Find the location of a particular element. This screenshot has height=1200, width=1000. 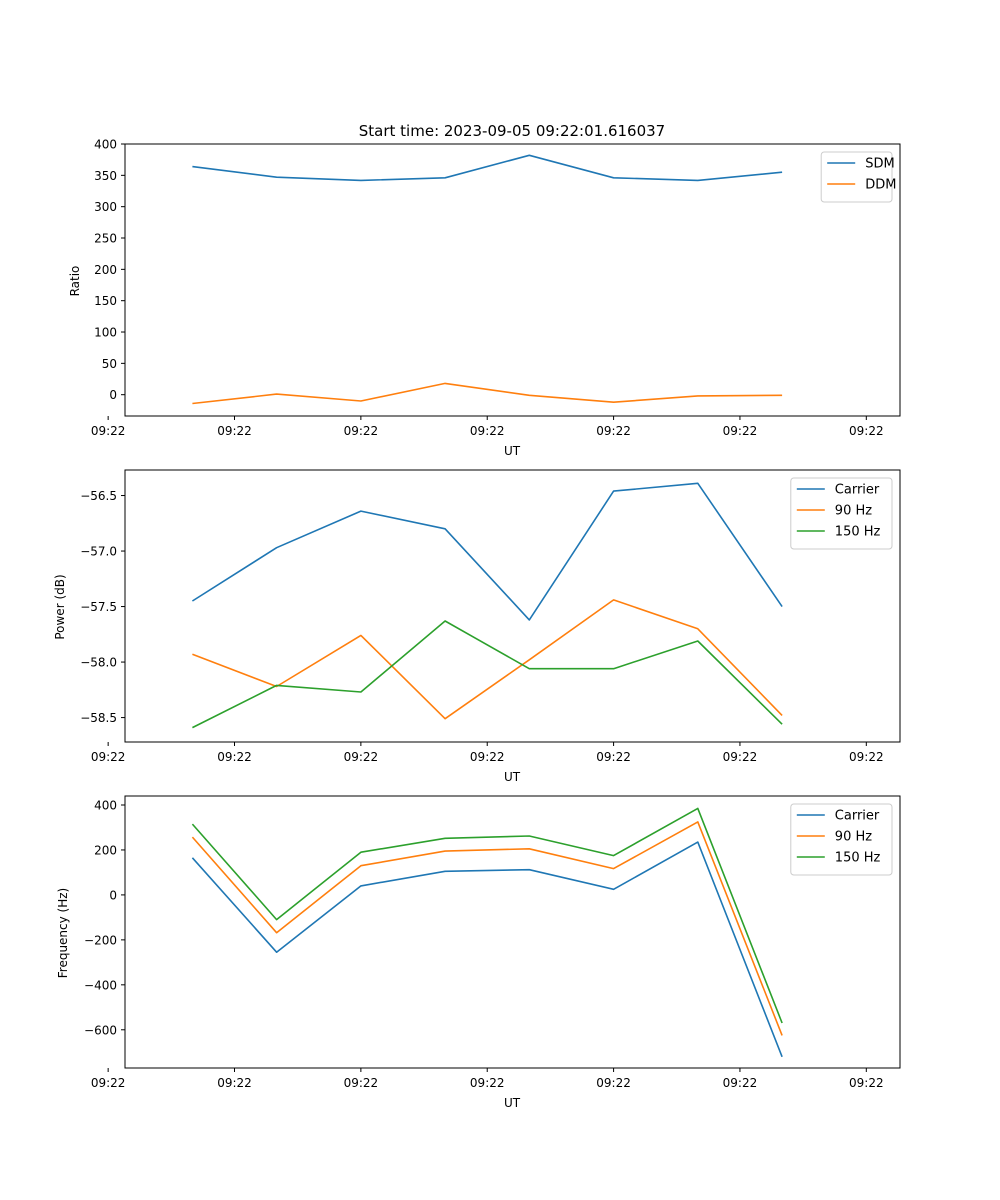

frequency-y-tick-label: 400 is located at coordinates (105, 805).